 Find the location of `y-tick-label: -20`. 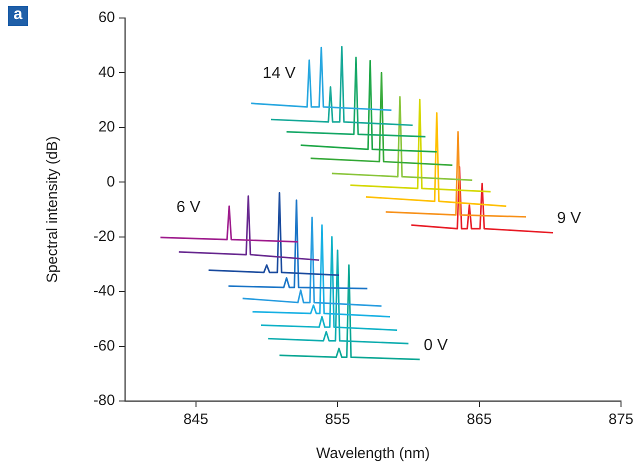

y-tick-label: -20 is located at coordinates (104, 236).